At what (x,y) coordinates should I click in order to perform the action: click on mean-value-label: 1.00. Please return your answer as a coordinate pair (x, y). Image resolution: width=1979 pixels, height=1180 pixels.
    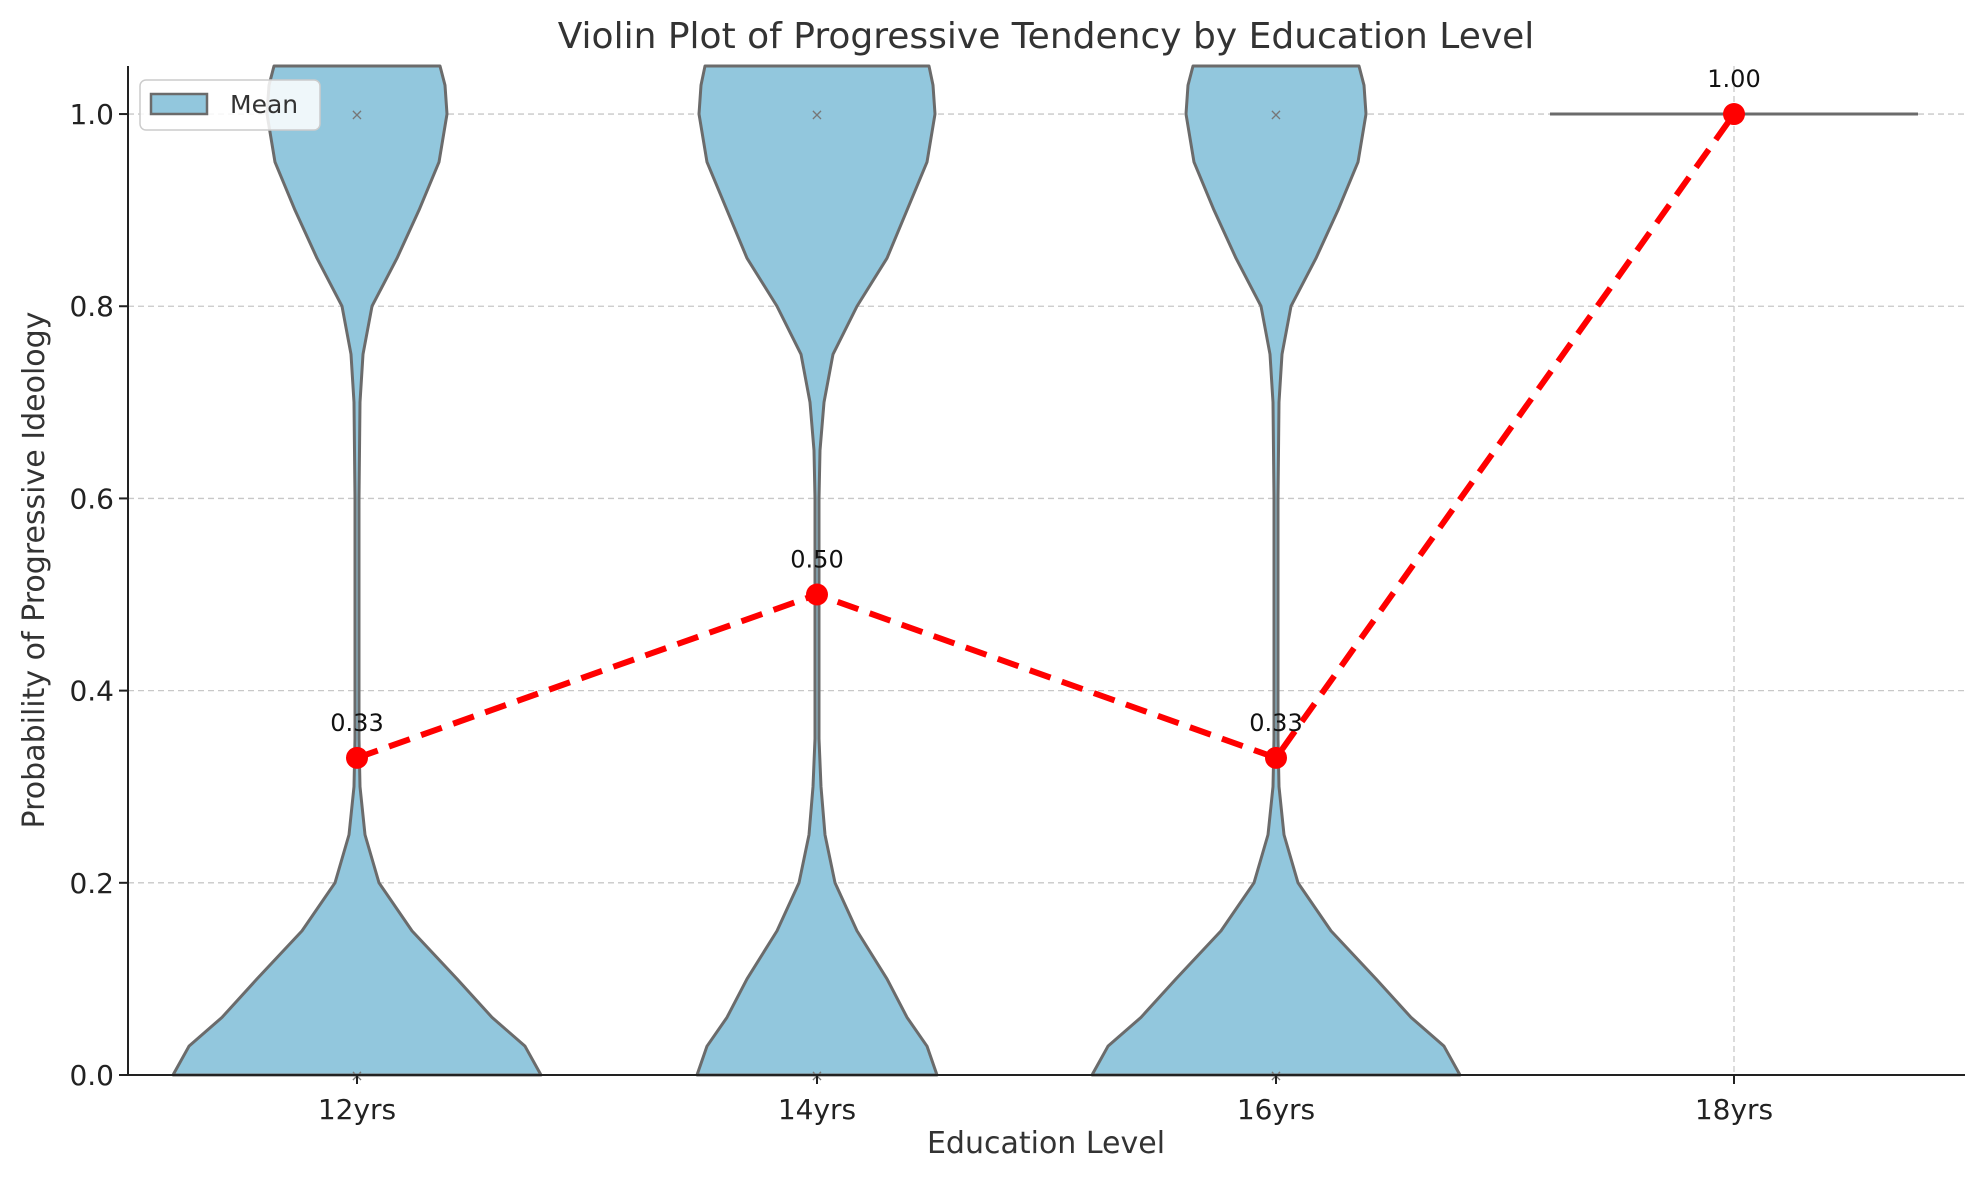
    Looking at the image, I should click on (1733, 79).